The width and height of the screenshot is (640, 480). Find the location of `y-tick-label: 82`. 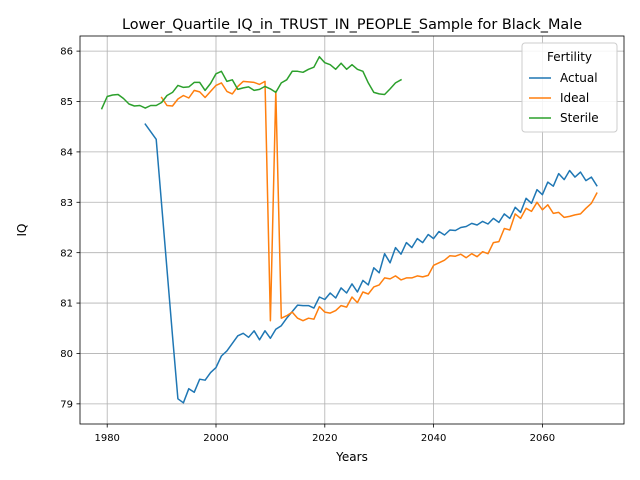

y-tick-label: 82 is located at coordinates (66, 253).